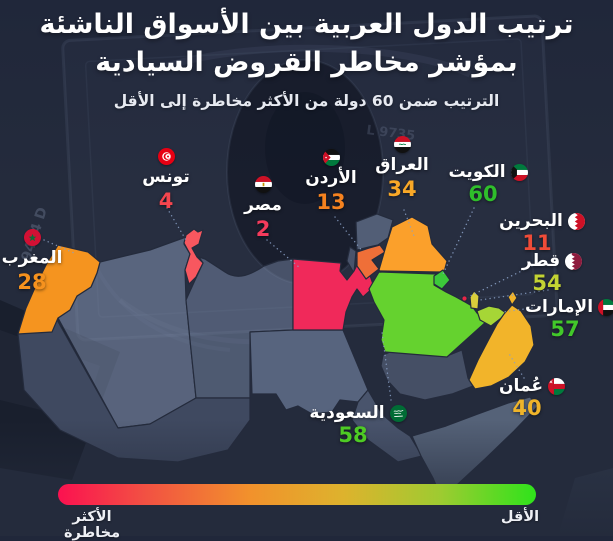  What do you see at coordinates (556, 386) in the screenshot?
I see `oman-flag-icon` at bounding box center [556, 386].